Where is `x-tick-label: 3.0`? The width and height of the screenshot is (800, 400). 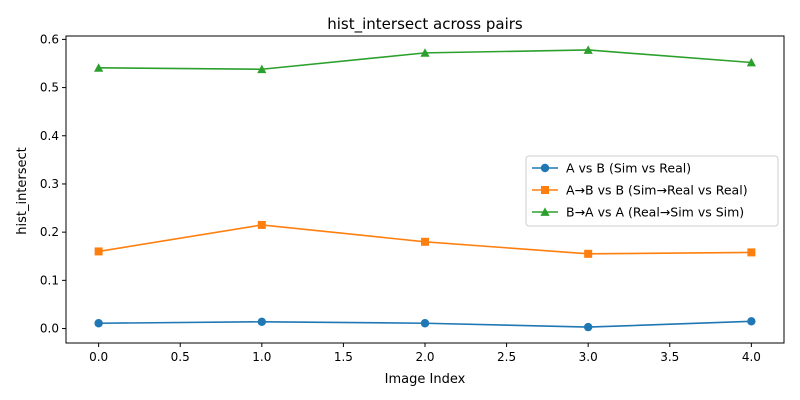 x-tick-label: 3.0 is located at coordinates (588, 357).